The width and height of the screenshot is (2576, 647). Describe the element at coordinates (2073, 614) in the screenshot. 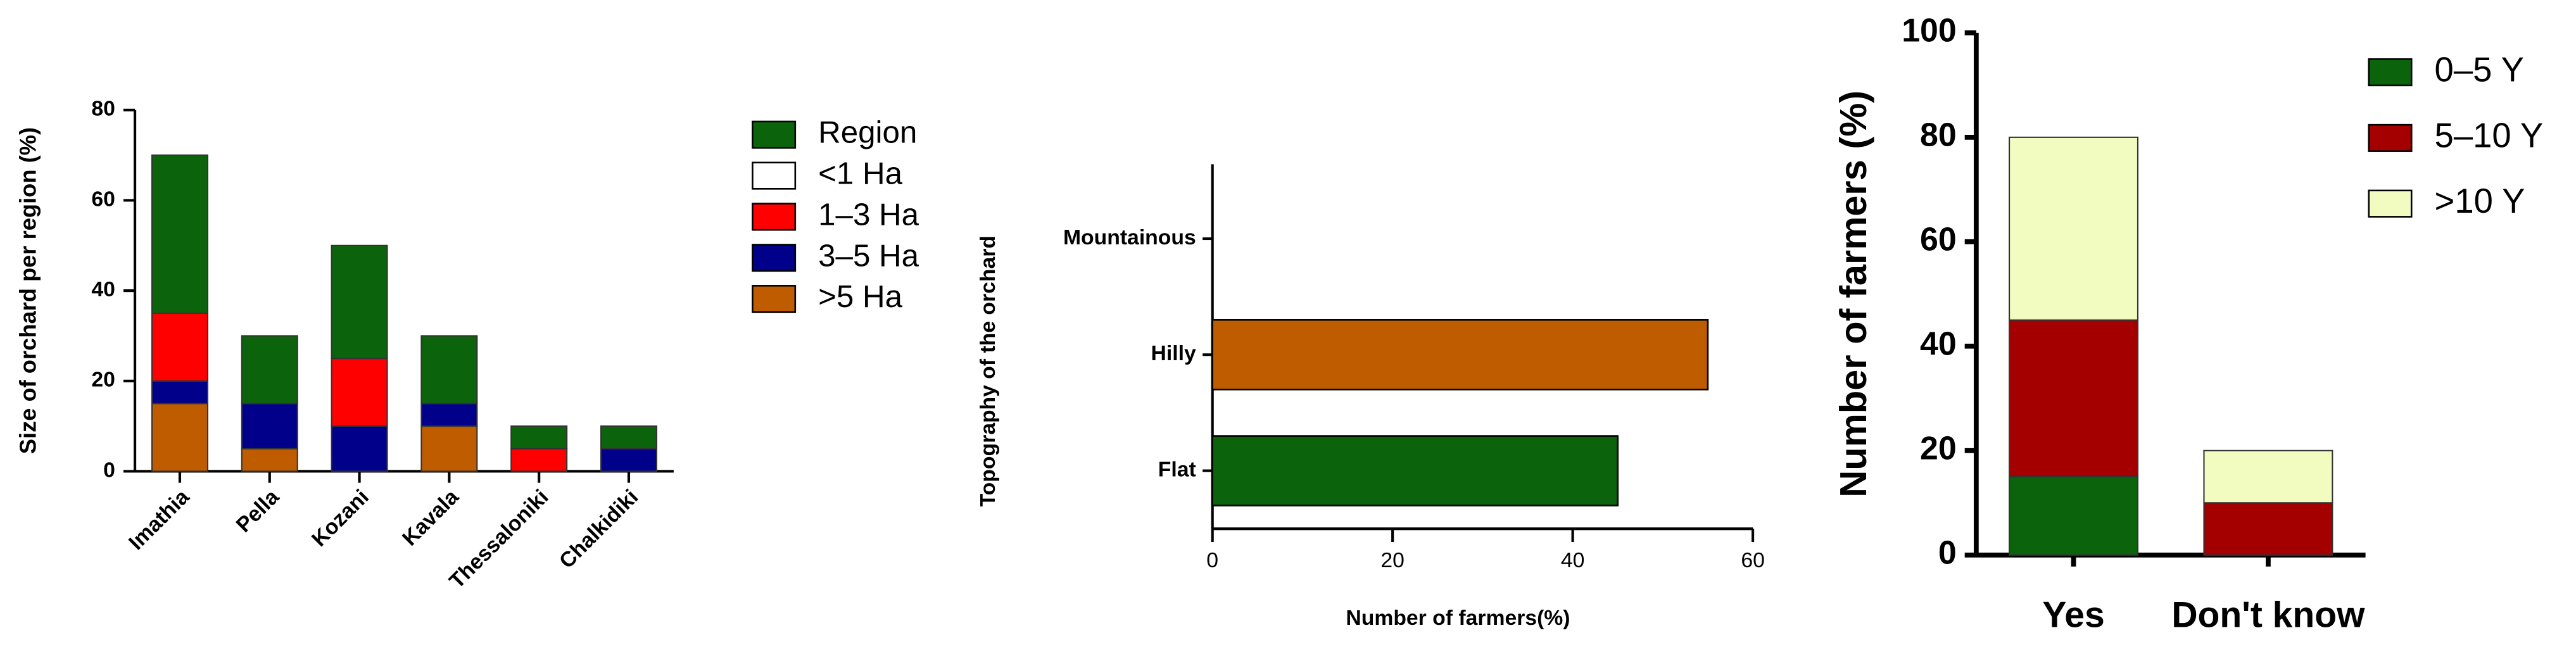

I see `x-tick-label: Yes` at that location.